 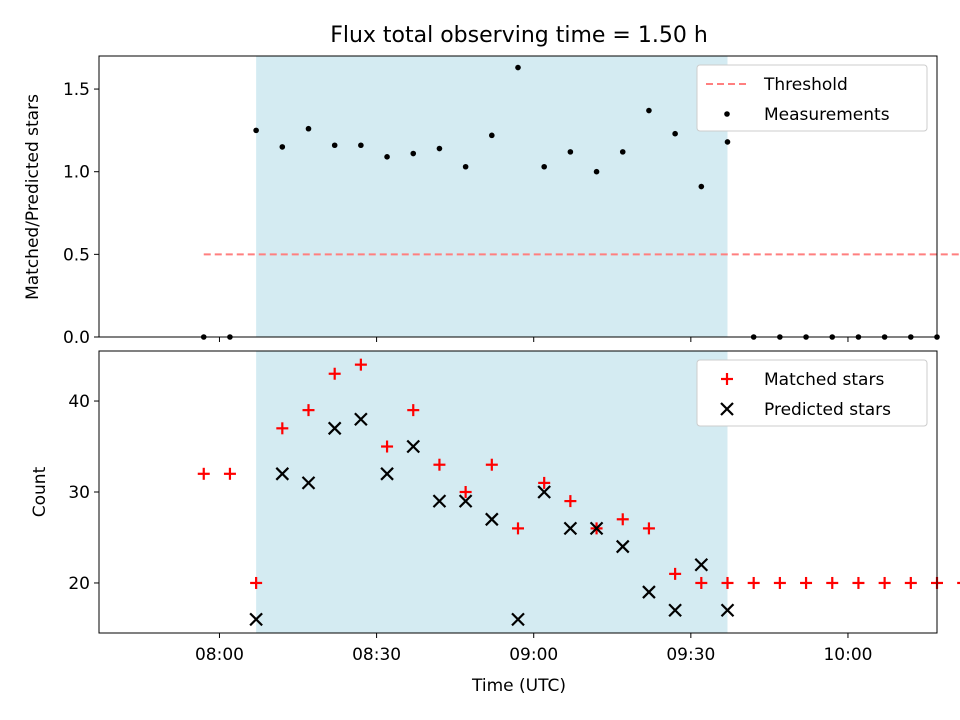 I want to click on bottom-y-axis-label: Count, so click(x=40, y=491).